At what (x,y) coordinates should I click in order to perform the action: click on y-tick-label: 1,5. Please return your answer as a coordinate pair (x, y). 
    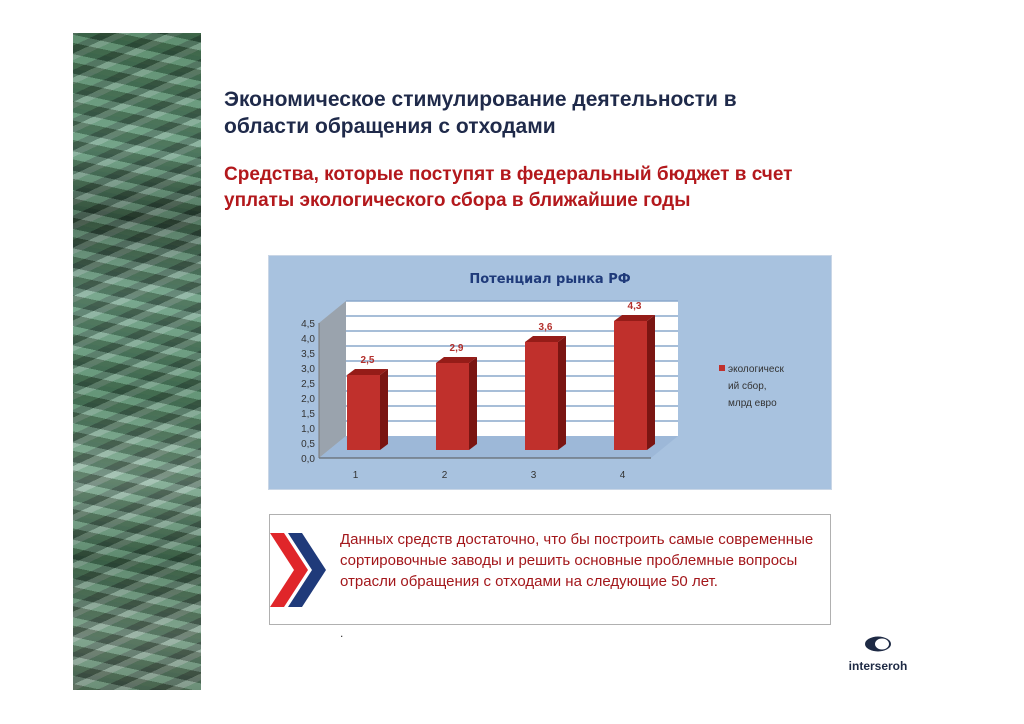
    Looking at the image, I should click on (308, 414).